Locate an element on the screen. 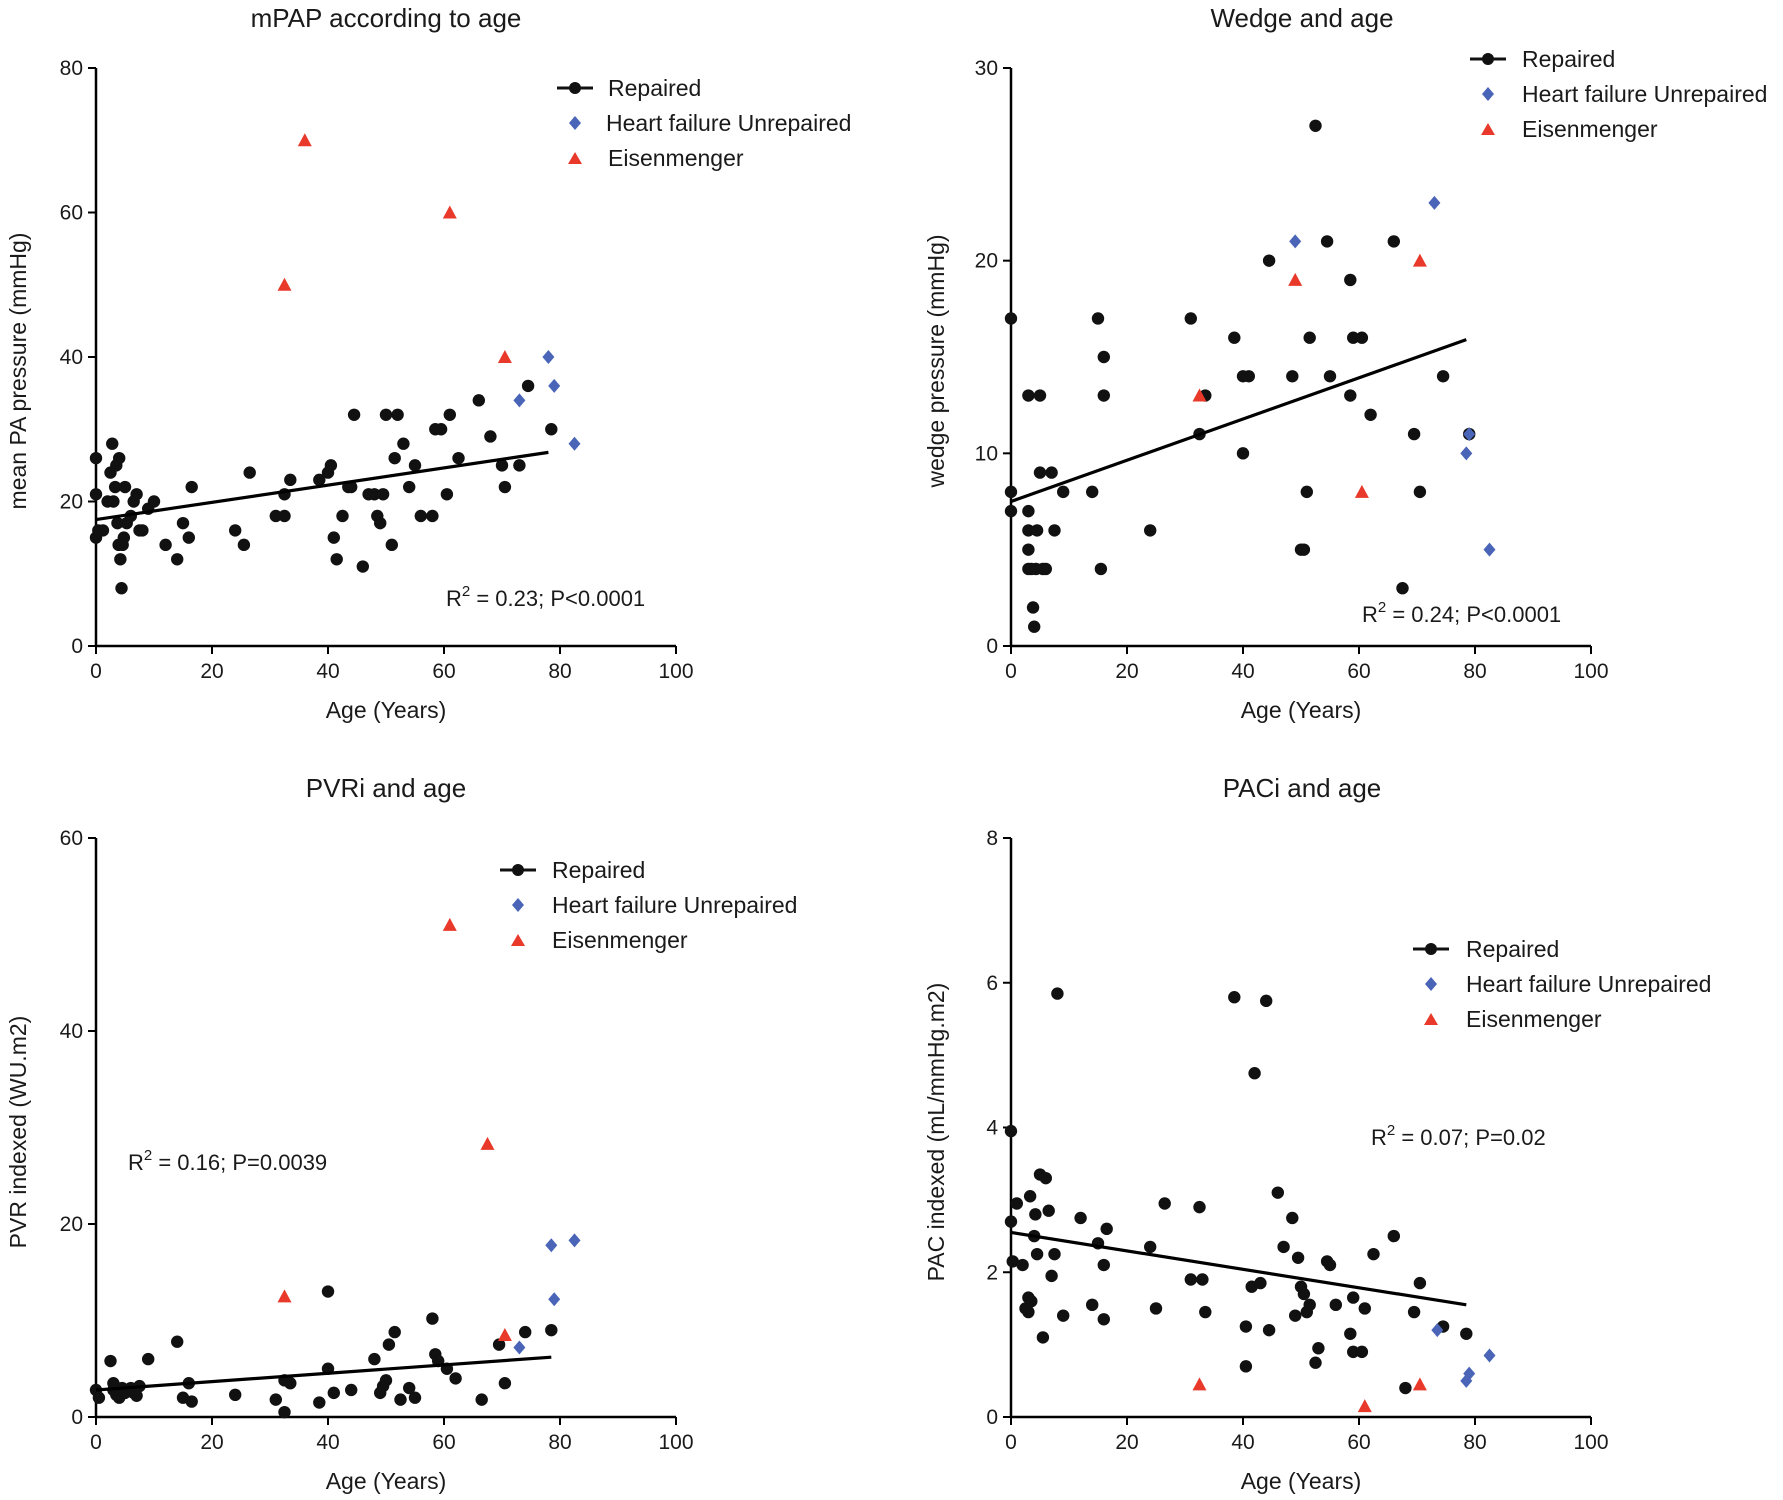 The height and width of the screenshot is (1500, 1783). legend-label-heart-failure: Heart failure Unrepaired is located at coordinates (1588, 984).